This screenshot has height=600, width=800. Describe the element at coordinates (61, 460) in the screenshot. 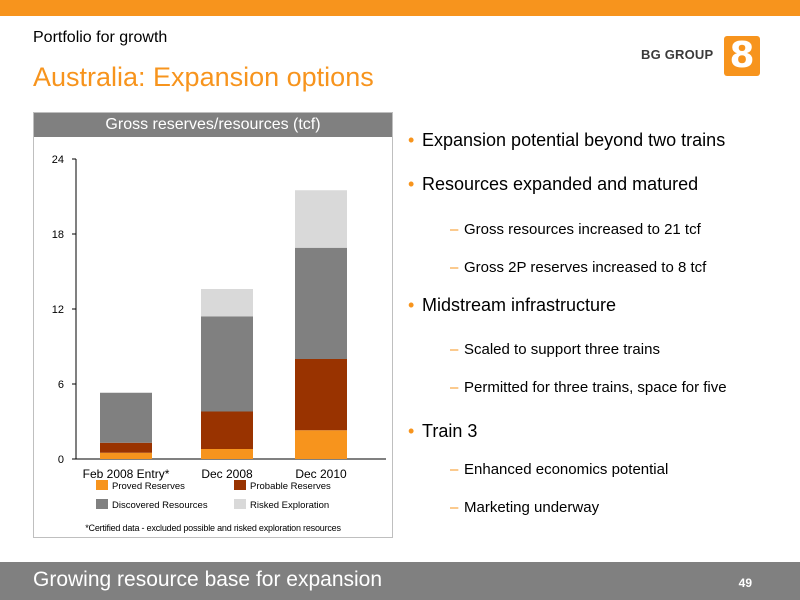

I see `y-tick-label: 0` at that location.